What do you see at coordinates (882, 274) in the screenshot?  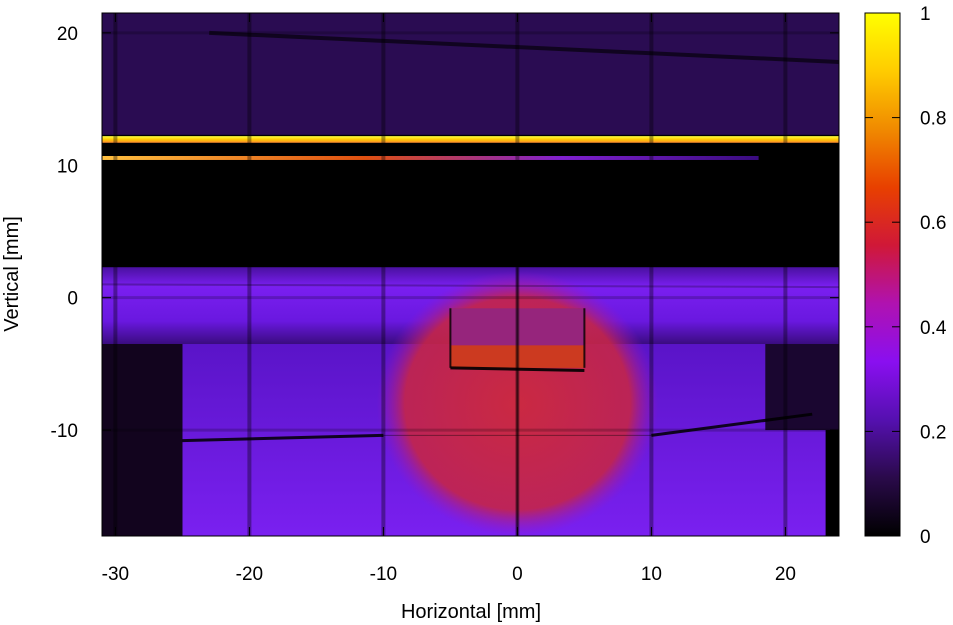 I see `colorbar-gradient` at bounding box center [882, 274].